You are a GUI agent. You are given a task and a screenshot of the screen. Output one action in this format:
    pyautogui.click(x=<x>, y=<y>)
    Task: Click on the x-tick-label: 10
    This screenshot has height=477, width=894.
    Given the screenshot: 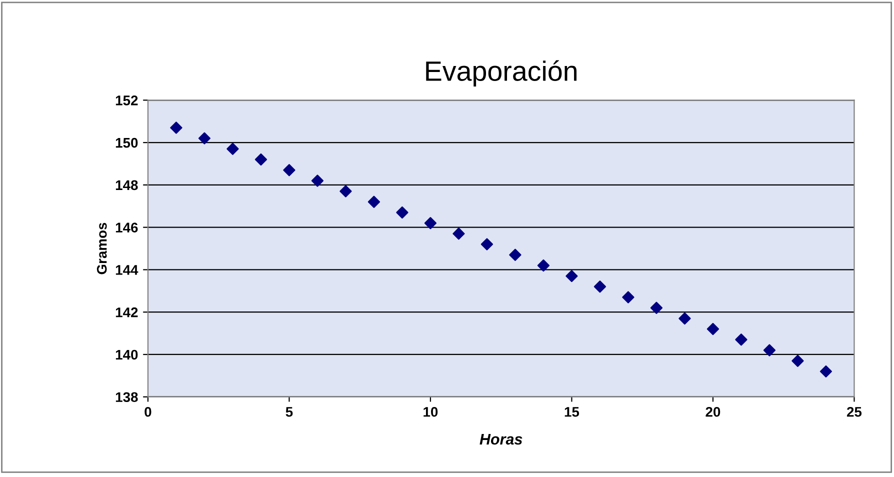 What is the action you would take?
    pyautogui.click(x=431, y=411)
    